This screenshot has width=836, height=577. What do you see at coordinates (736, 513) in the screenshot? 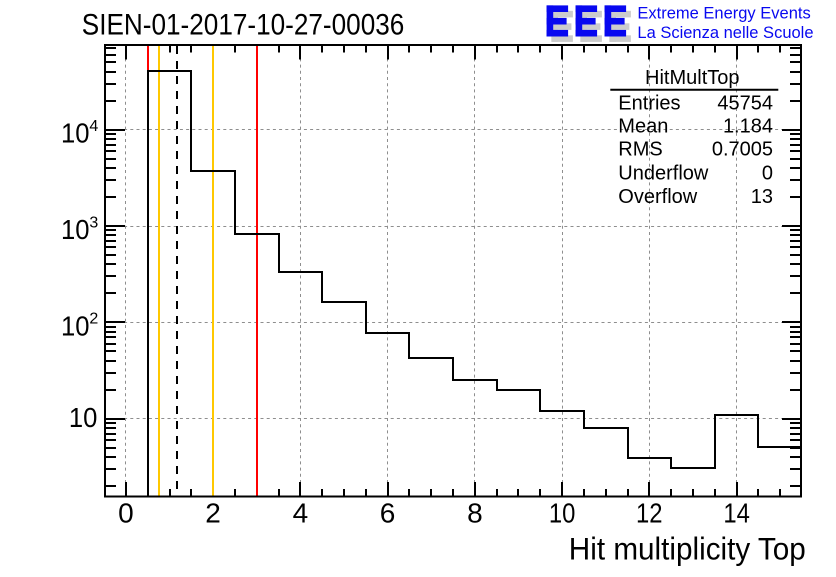
I see `svg-text: 14` at bounding box center [736, 513].